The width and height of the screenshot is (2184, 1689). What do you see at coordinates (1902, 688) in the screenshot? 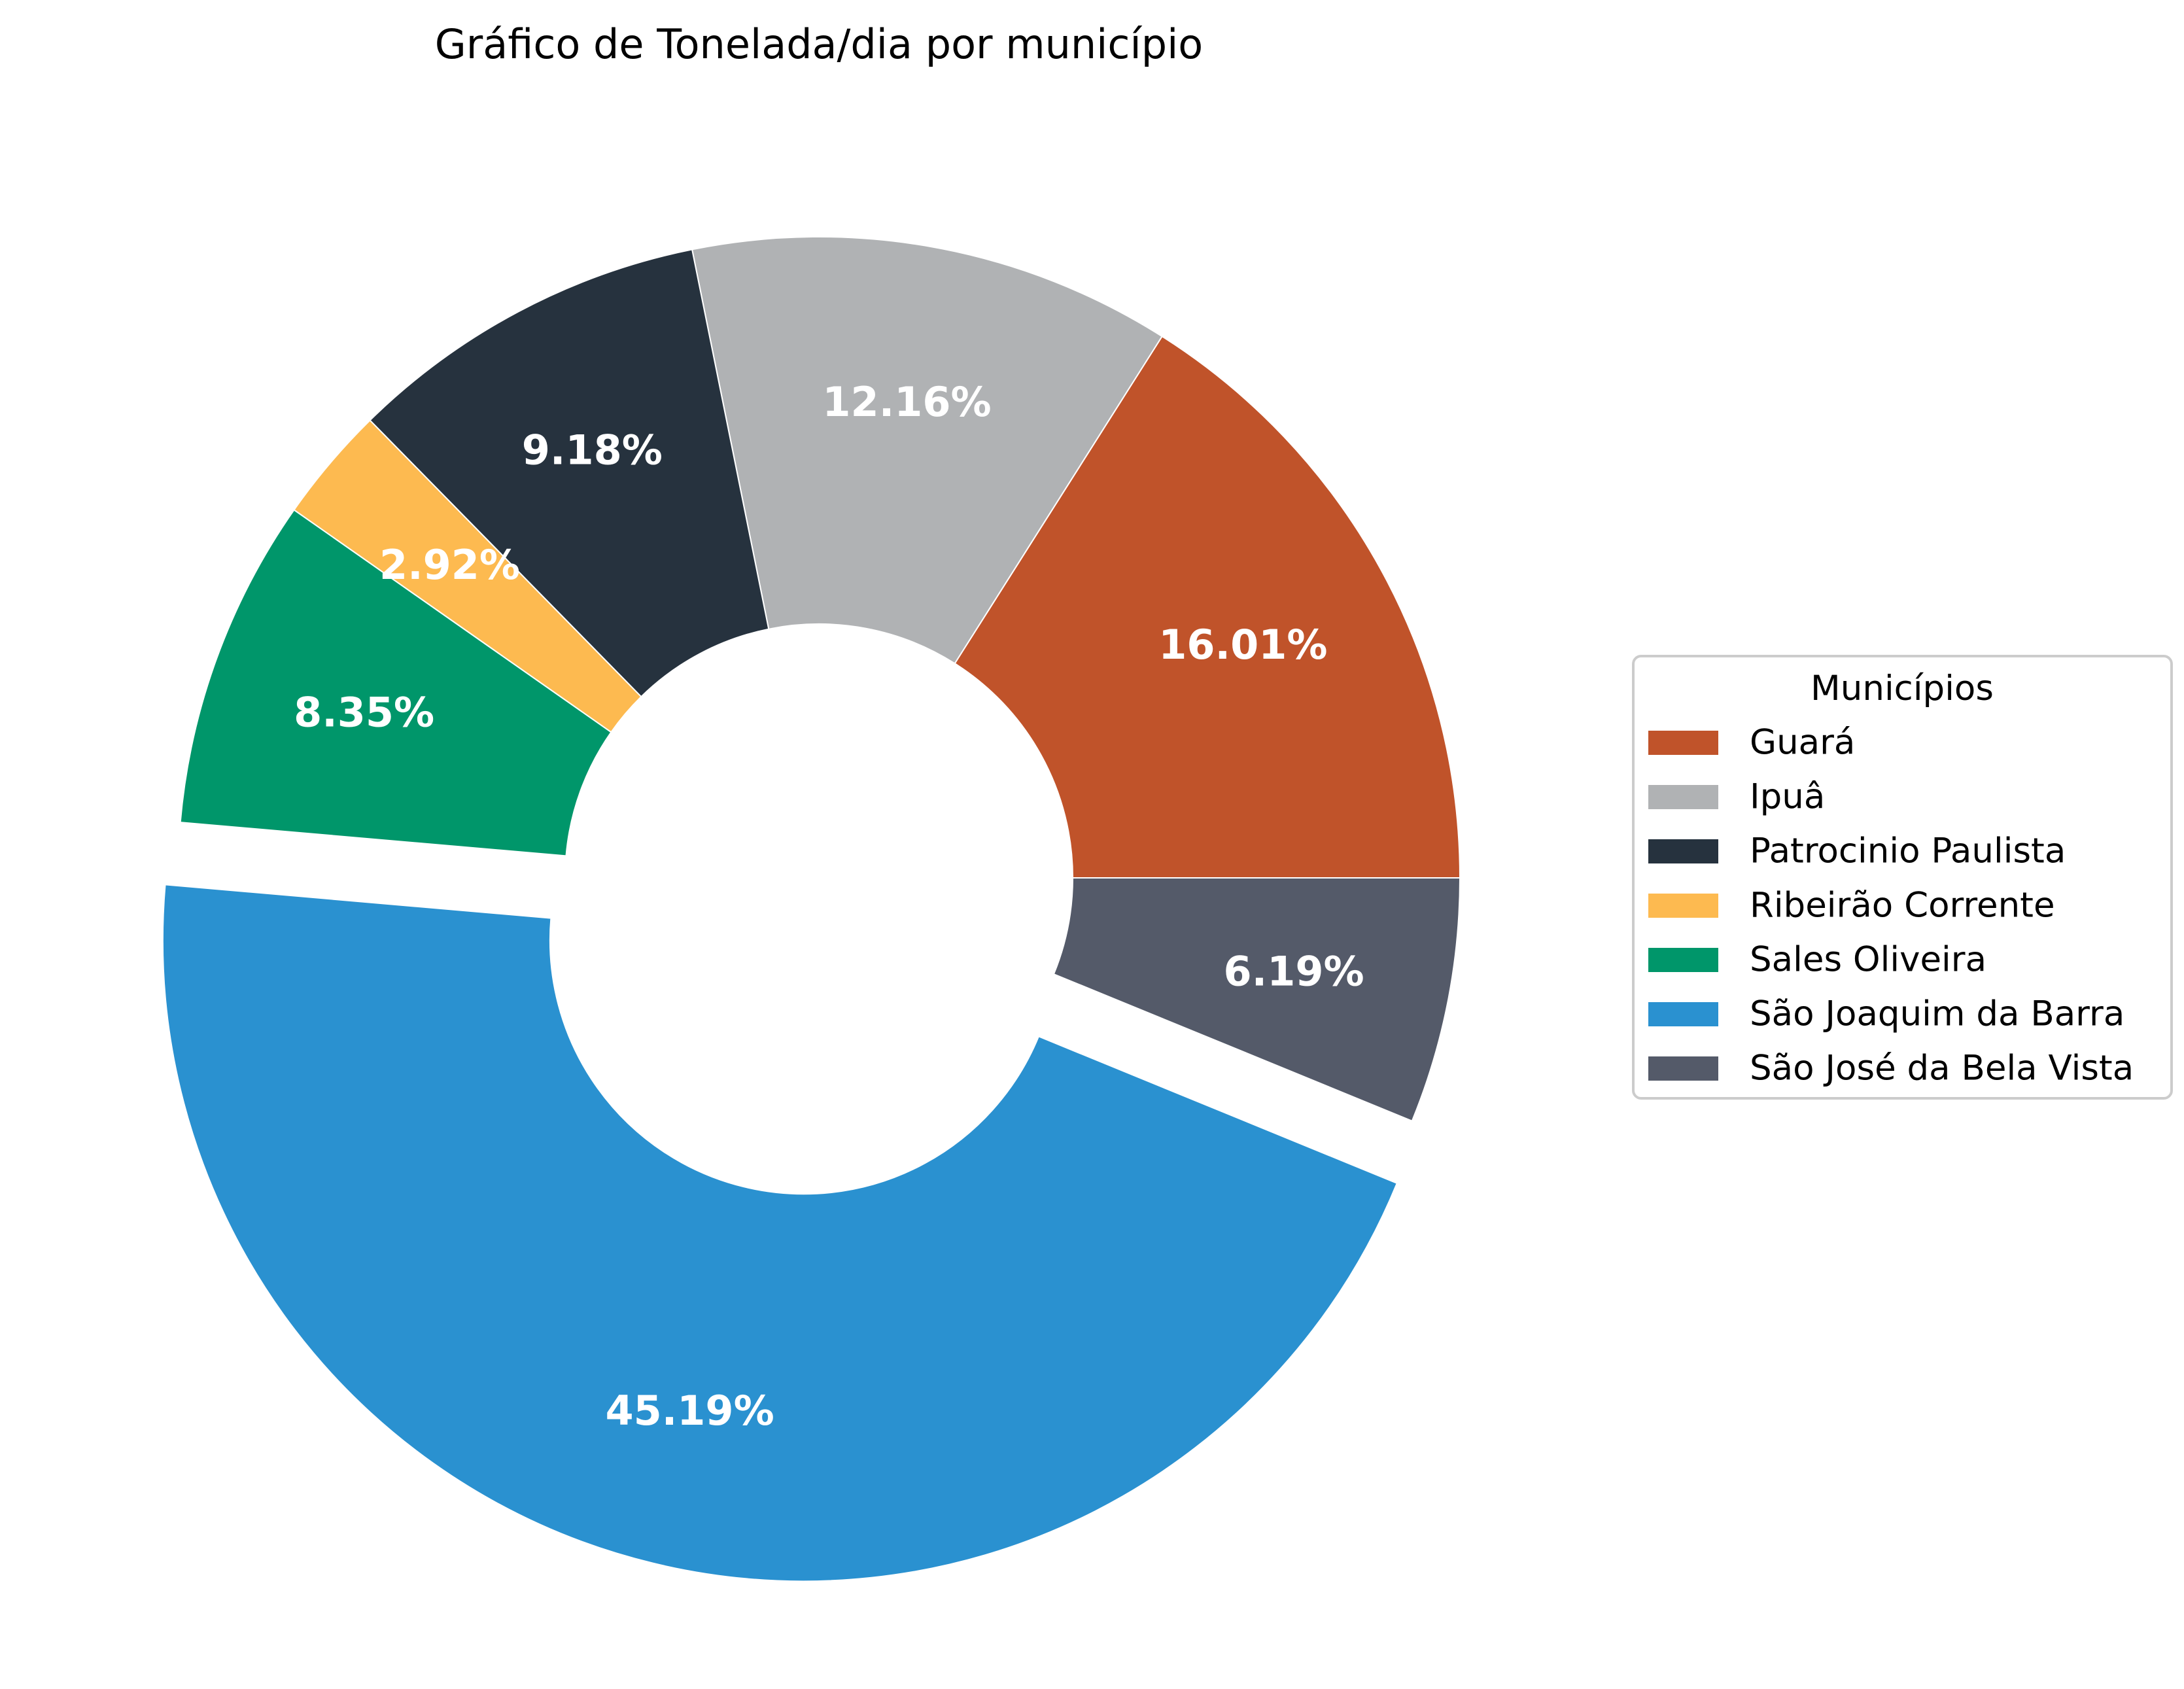
I see `legend-title: Municípios` at bounding box center [1902, 688].